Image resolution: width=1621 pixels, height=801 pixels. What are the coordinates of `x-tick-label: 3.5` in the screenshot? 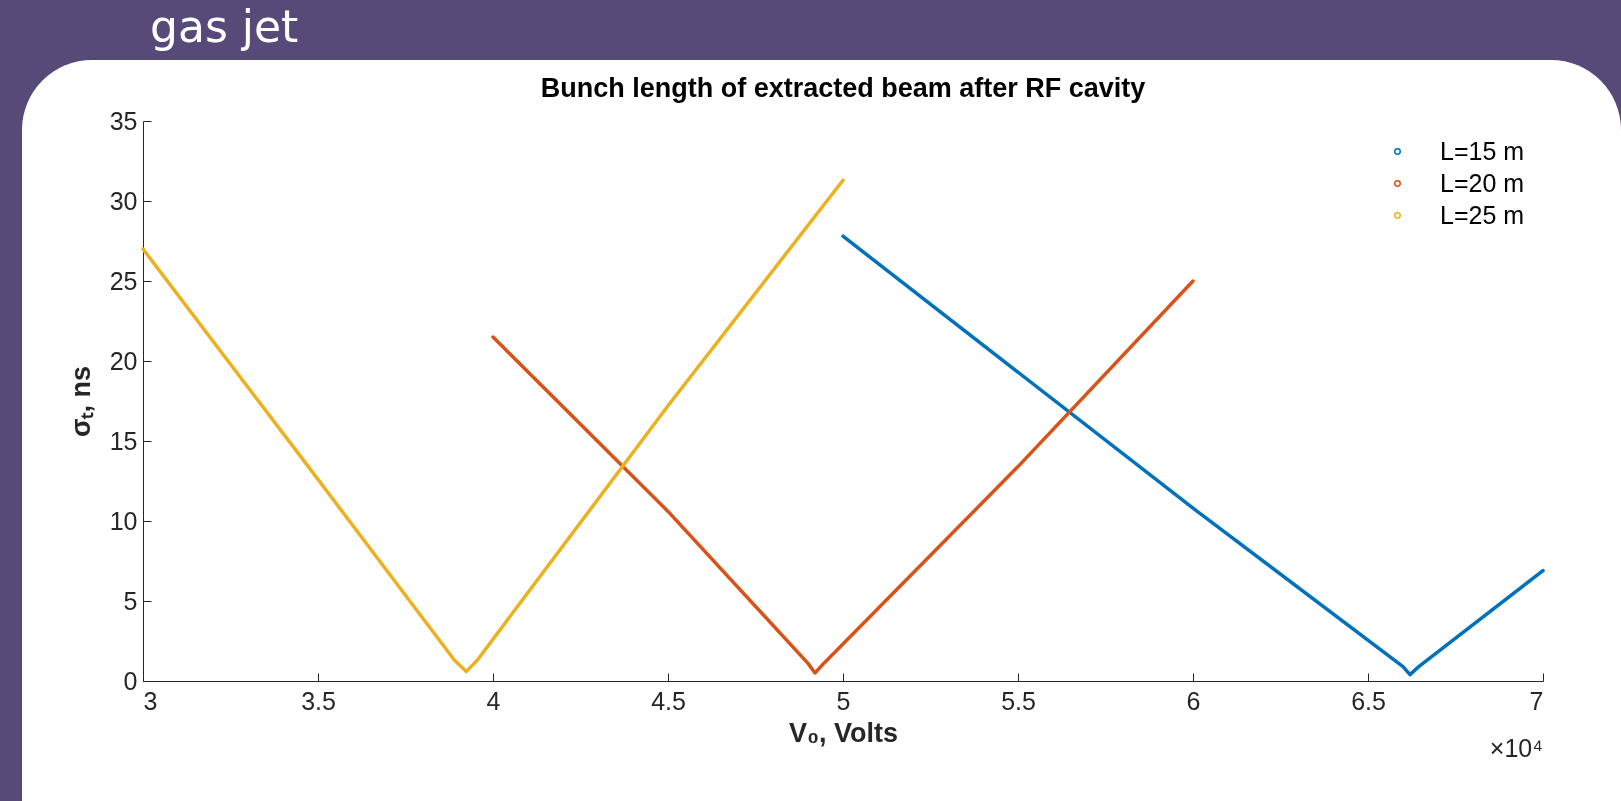 It's located at (318, 700).